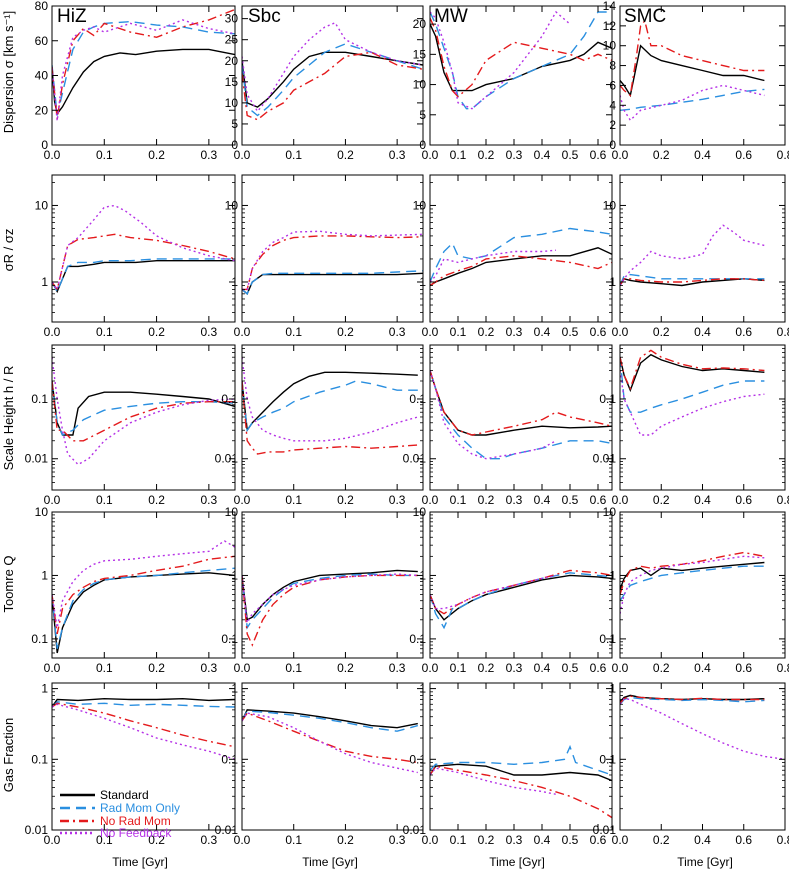 This screenshot has width=789, height=871. What do you see at coordinates (451, 16) in the screenshot?
I see `title-mw: MW` at bounding box center [451, 16].